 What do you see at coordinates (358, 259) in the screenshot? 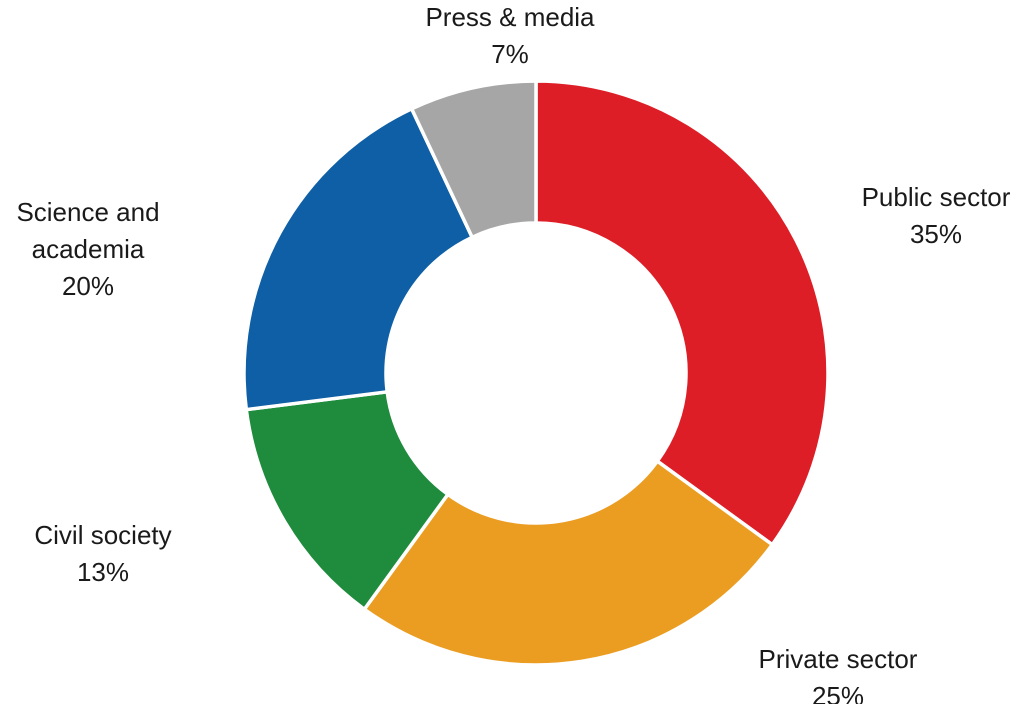
I see `slice-science-and-academia` at bounding box center [358, 259].